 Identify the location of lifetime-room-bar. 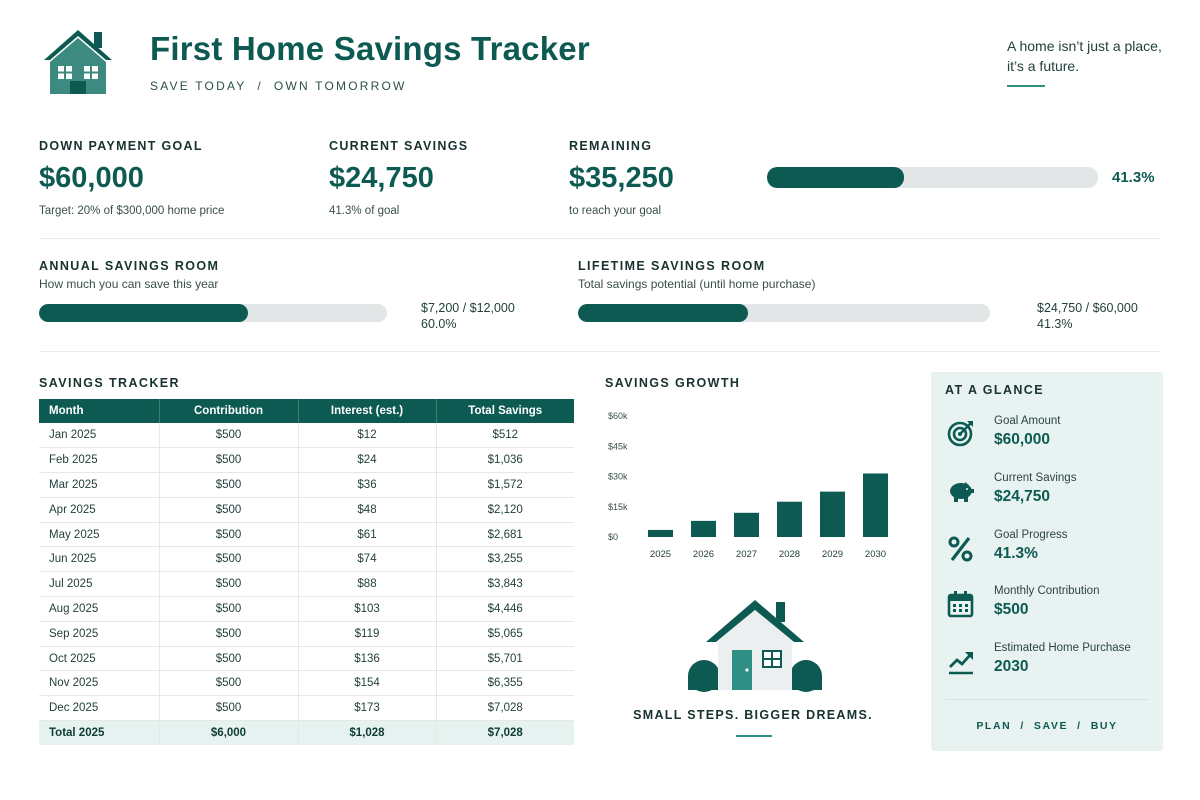
(784, 313).